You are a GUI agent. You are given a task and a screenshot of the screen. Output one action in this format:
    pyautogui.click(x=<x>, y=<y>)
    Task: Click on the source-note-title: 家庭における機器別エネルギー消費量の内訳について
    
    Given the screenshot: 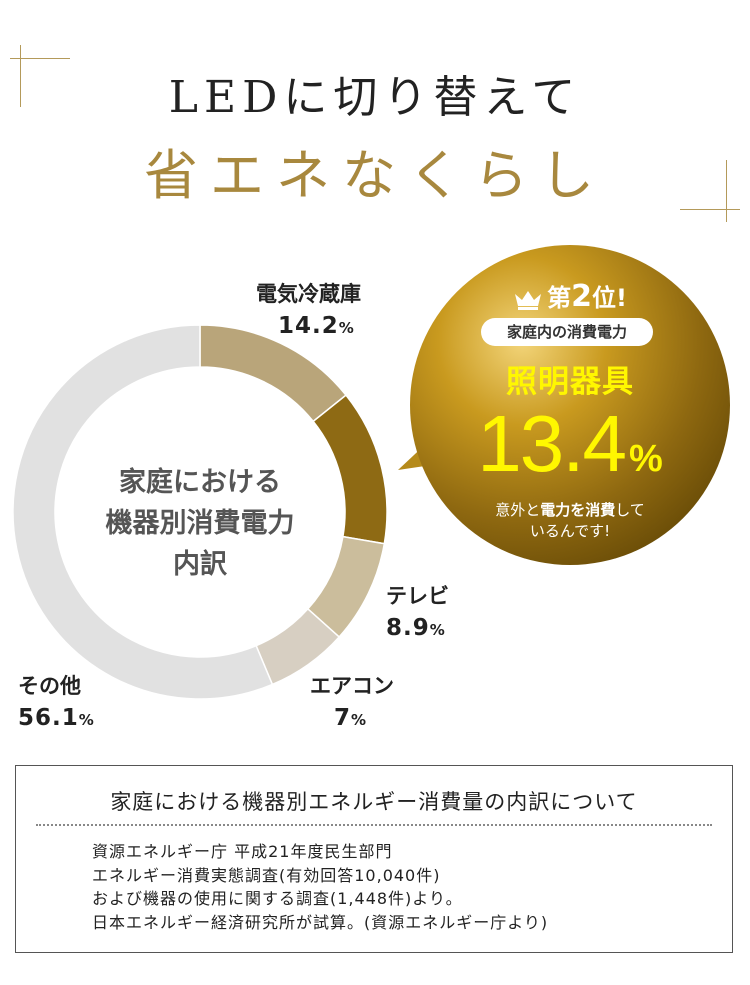 What is the action you would take?
    pyautogui.click(x=374, y=802)
    